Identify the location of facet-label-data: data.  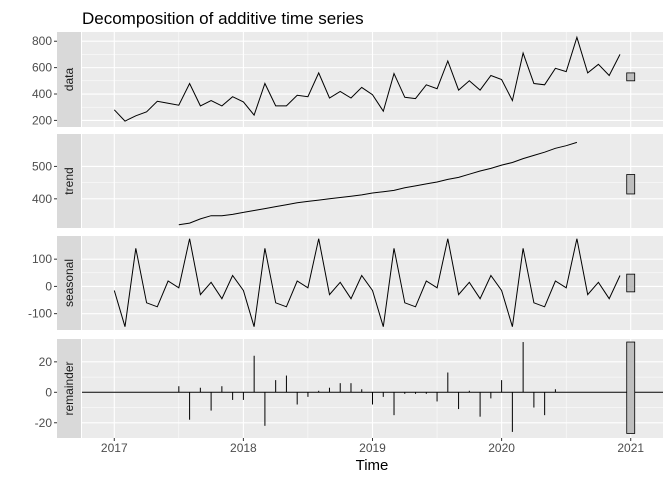
(69, 79).